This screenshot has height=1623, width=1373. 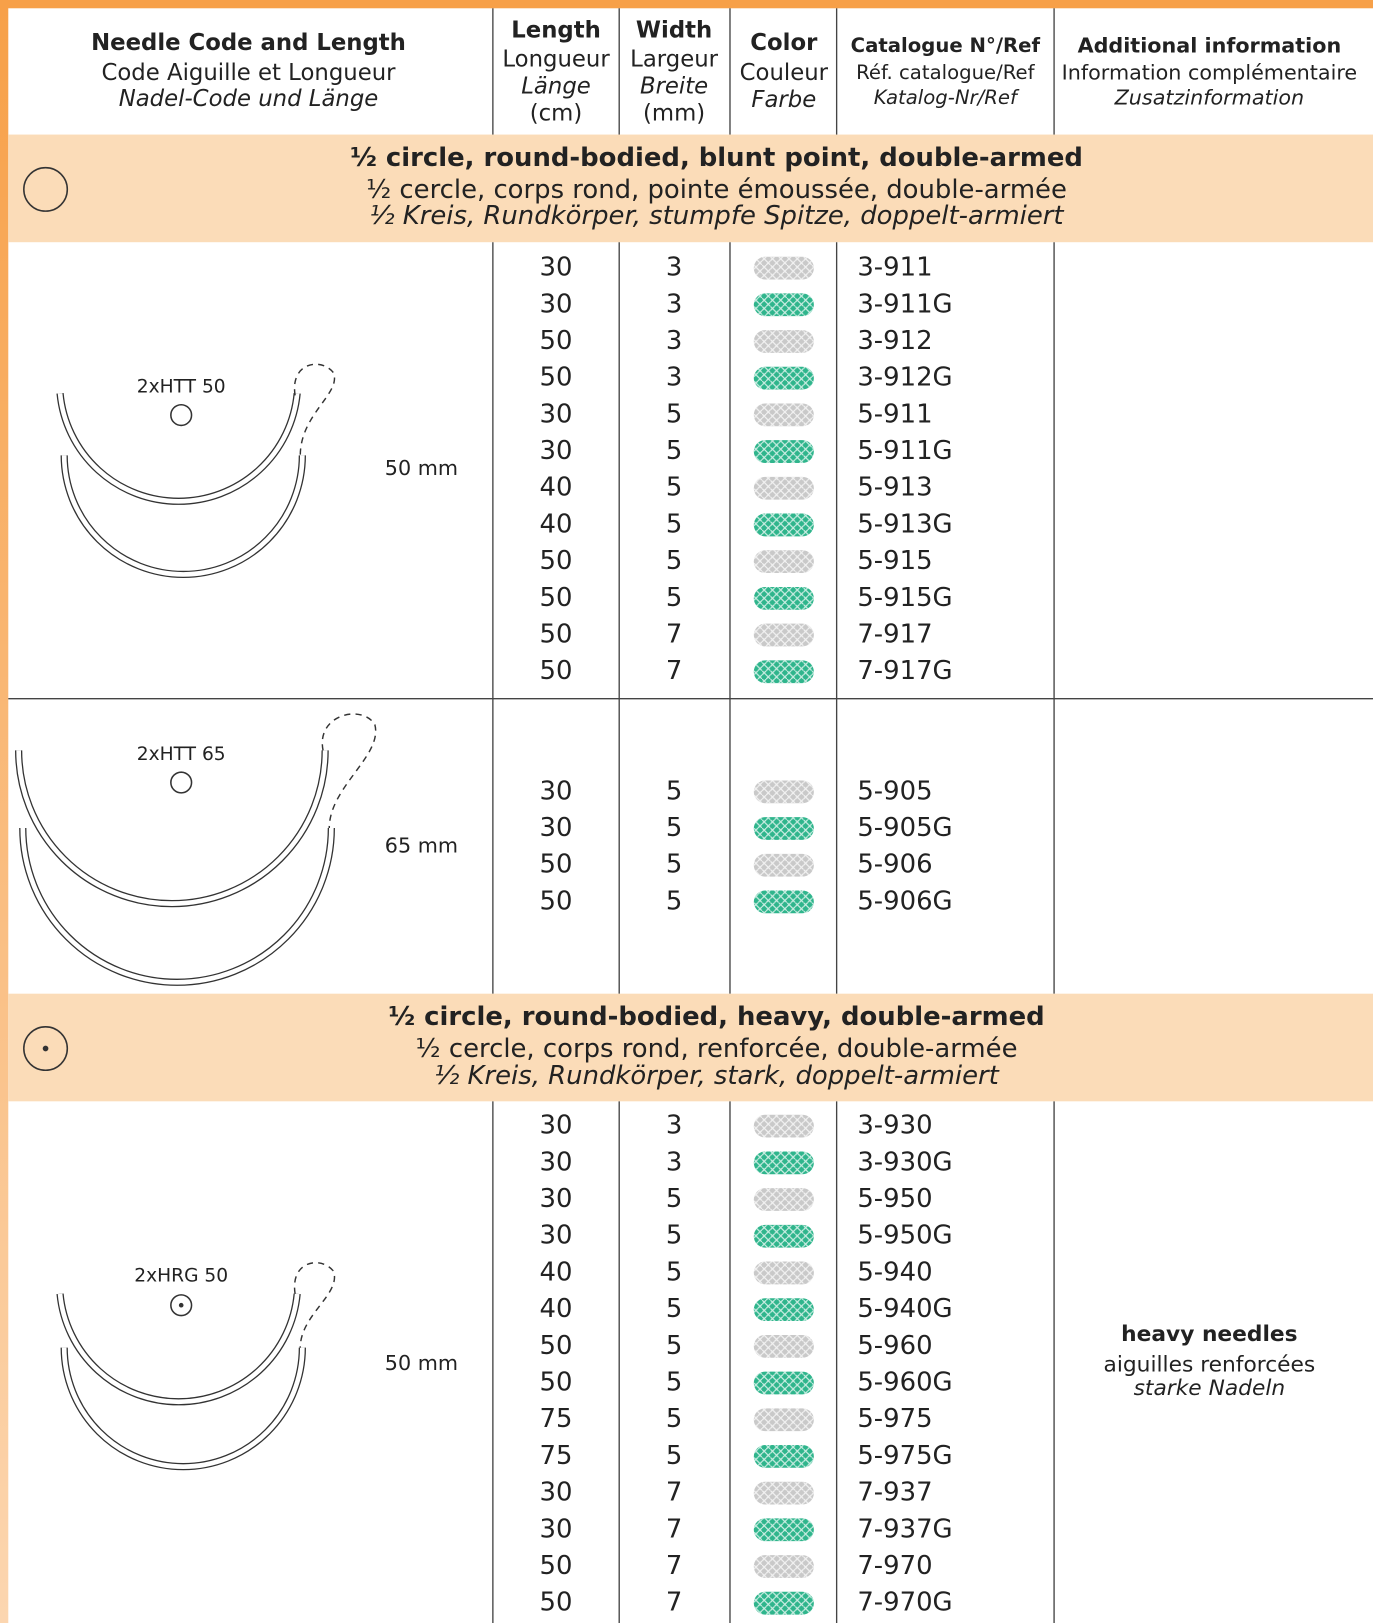 I want to click on needle-size: 65 mm, so click(x=421, y=846).